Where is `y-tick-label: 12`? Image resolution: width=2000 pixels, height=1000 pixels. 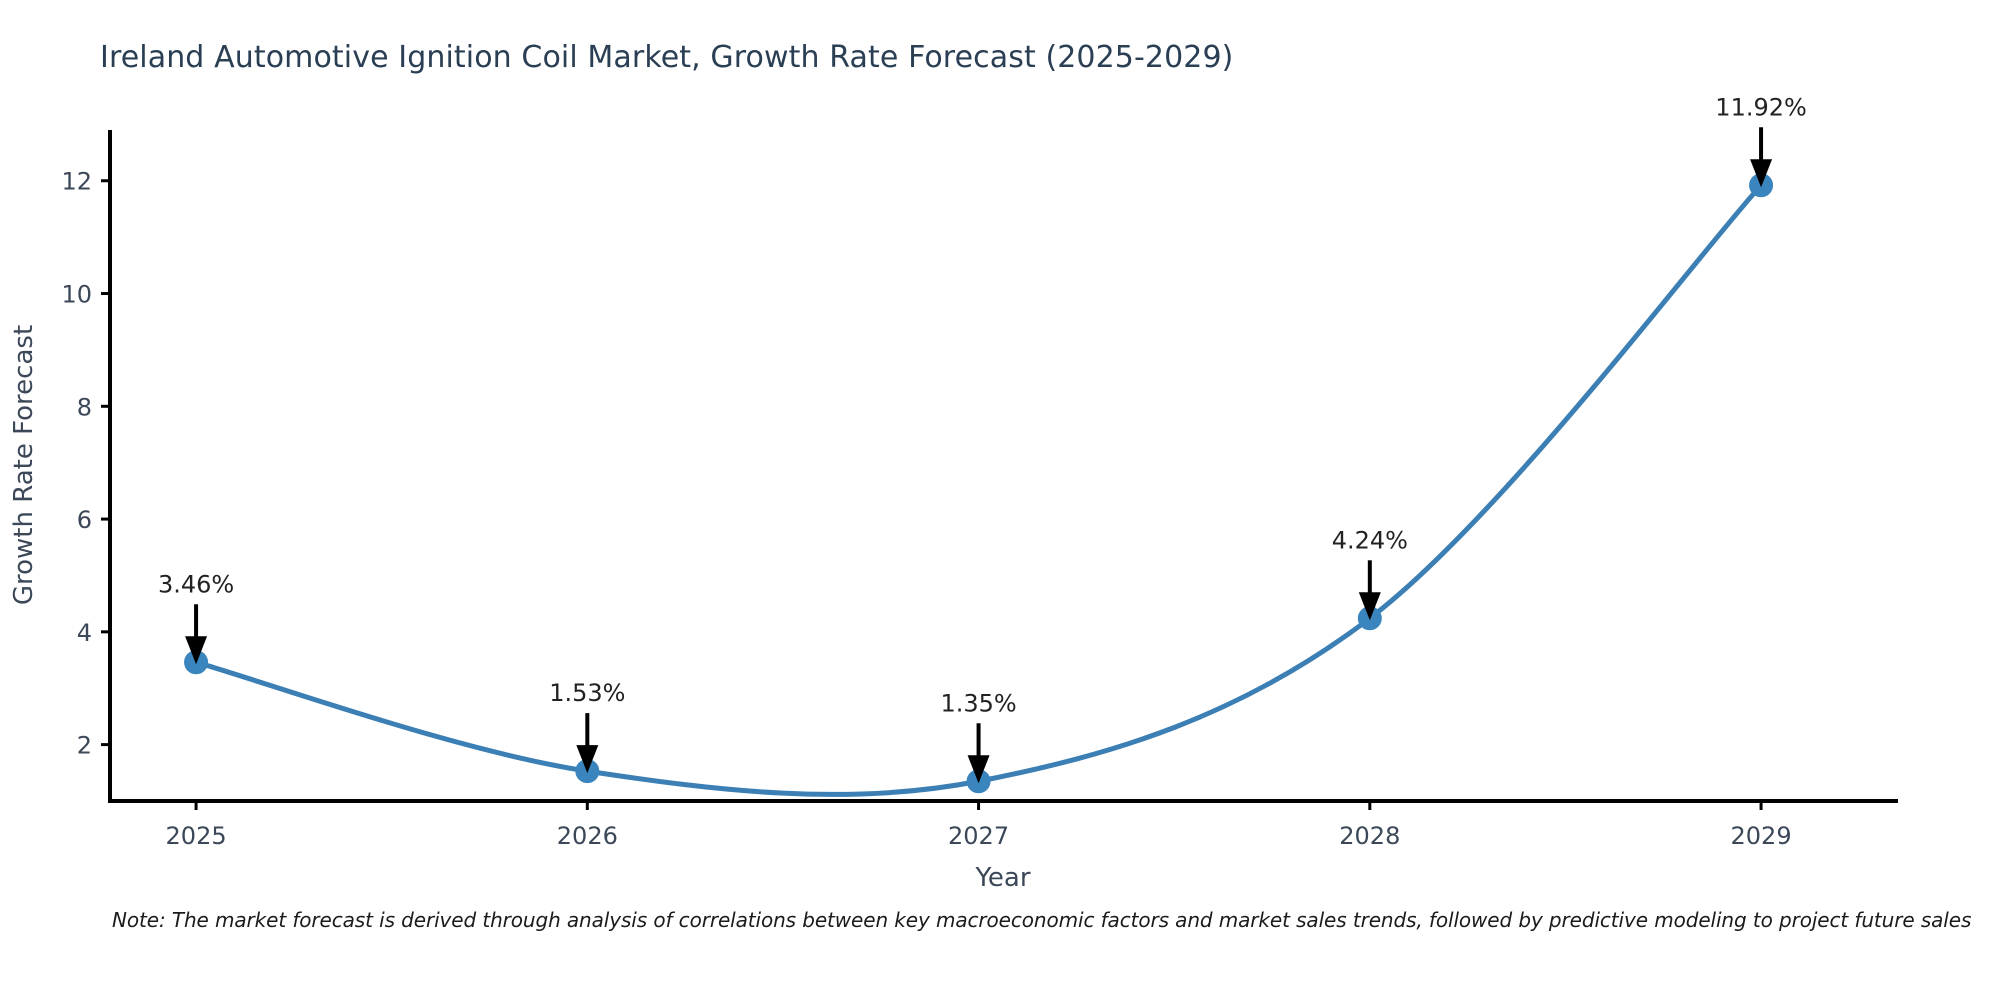
y-tick-label: 12 is located at coordinates (76, 182).